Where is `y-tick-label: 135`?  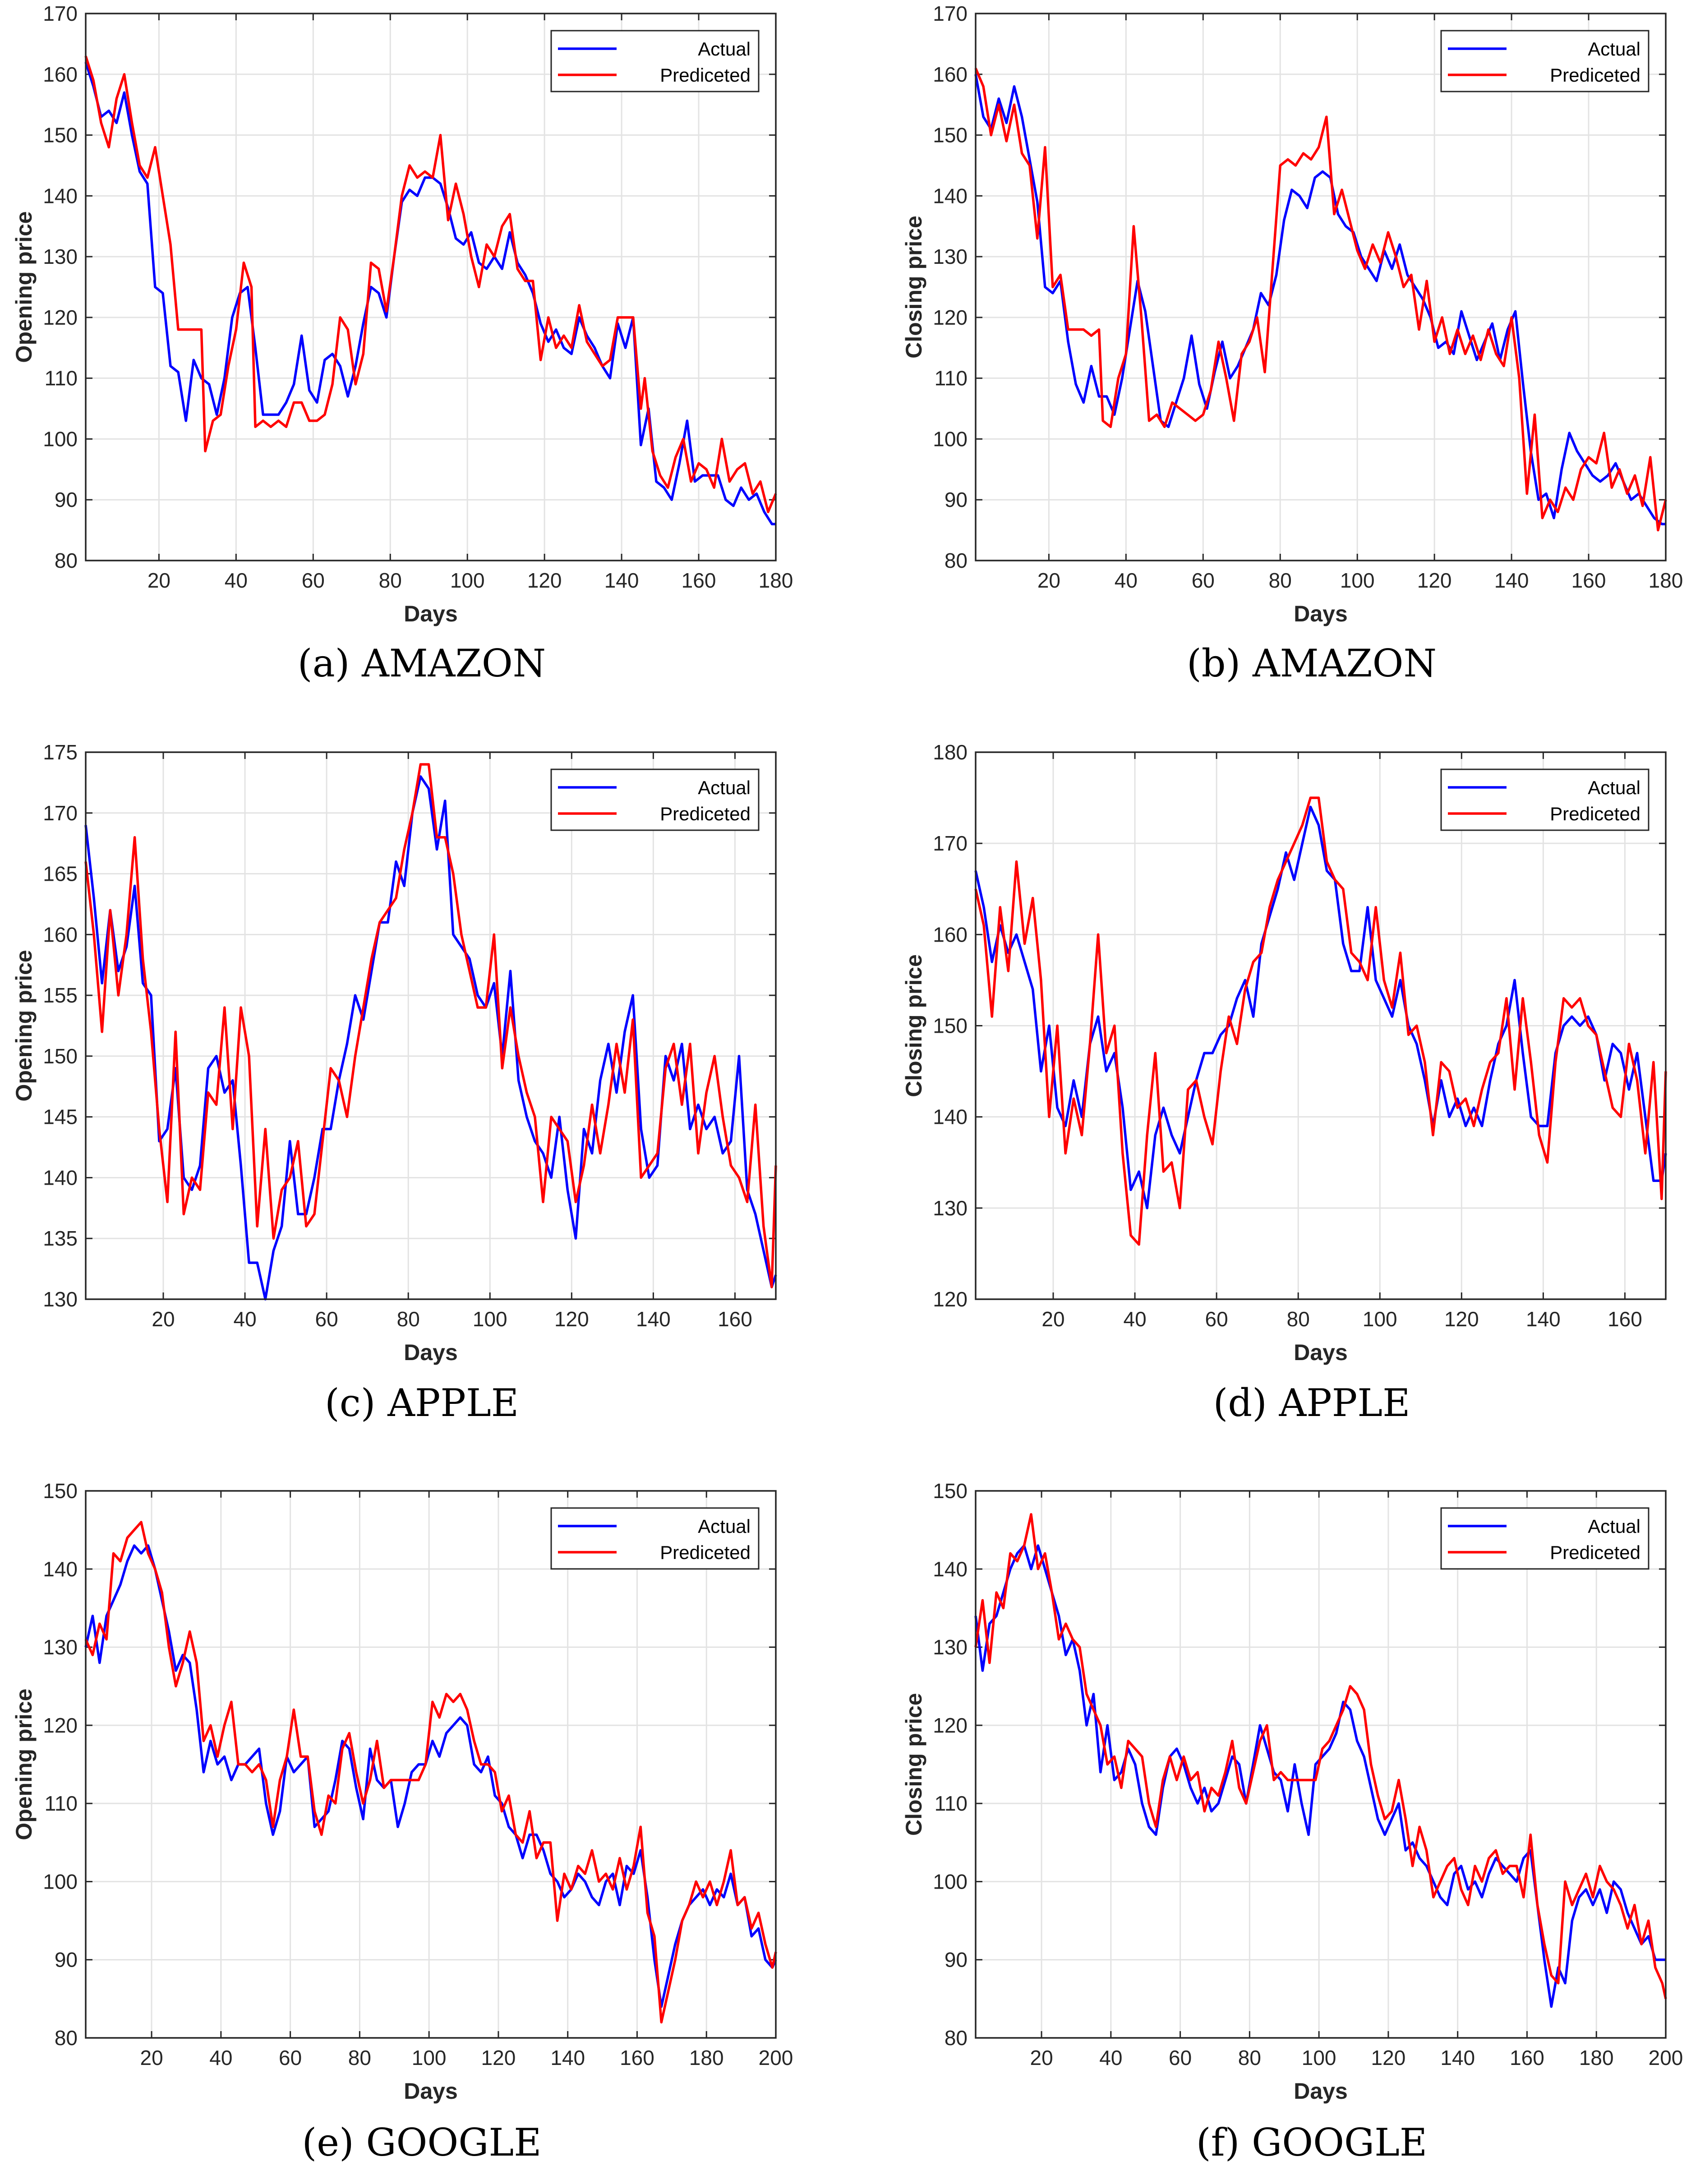 y-tick-label: 135 is located at coordinates (60, 1239).